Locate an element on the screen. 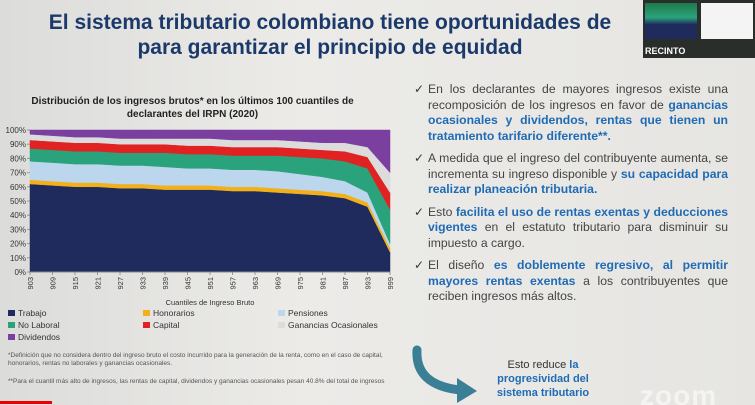 The height and width of the screenshot is (405, 755). x-tick-label: 963 is located at coordinates (255, 283).